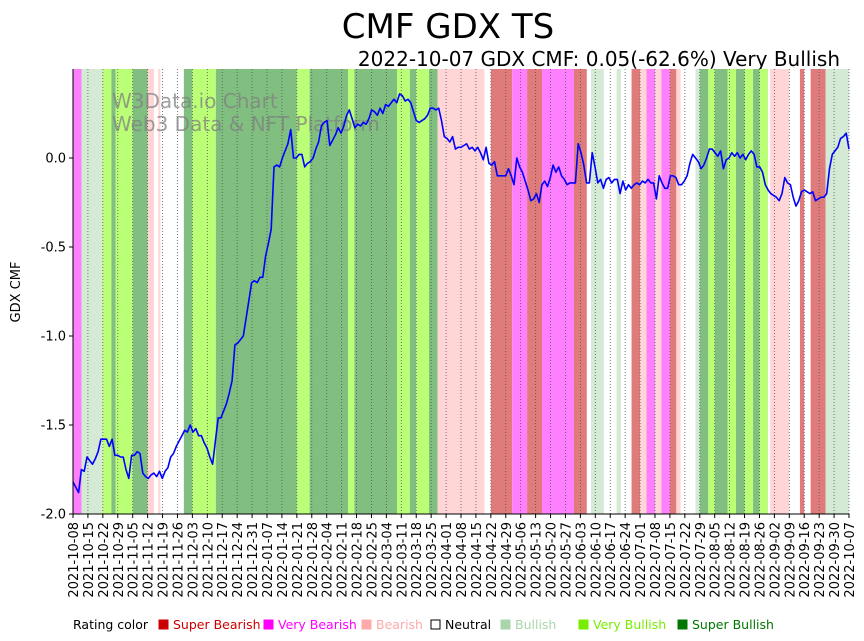 This screenshot has width=864, height=641. Describe the element at coordinates (343, 560) in the screenshot. I see `x-tick-label: 2022-02-11` at that location.